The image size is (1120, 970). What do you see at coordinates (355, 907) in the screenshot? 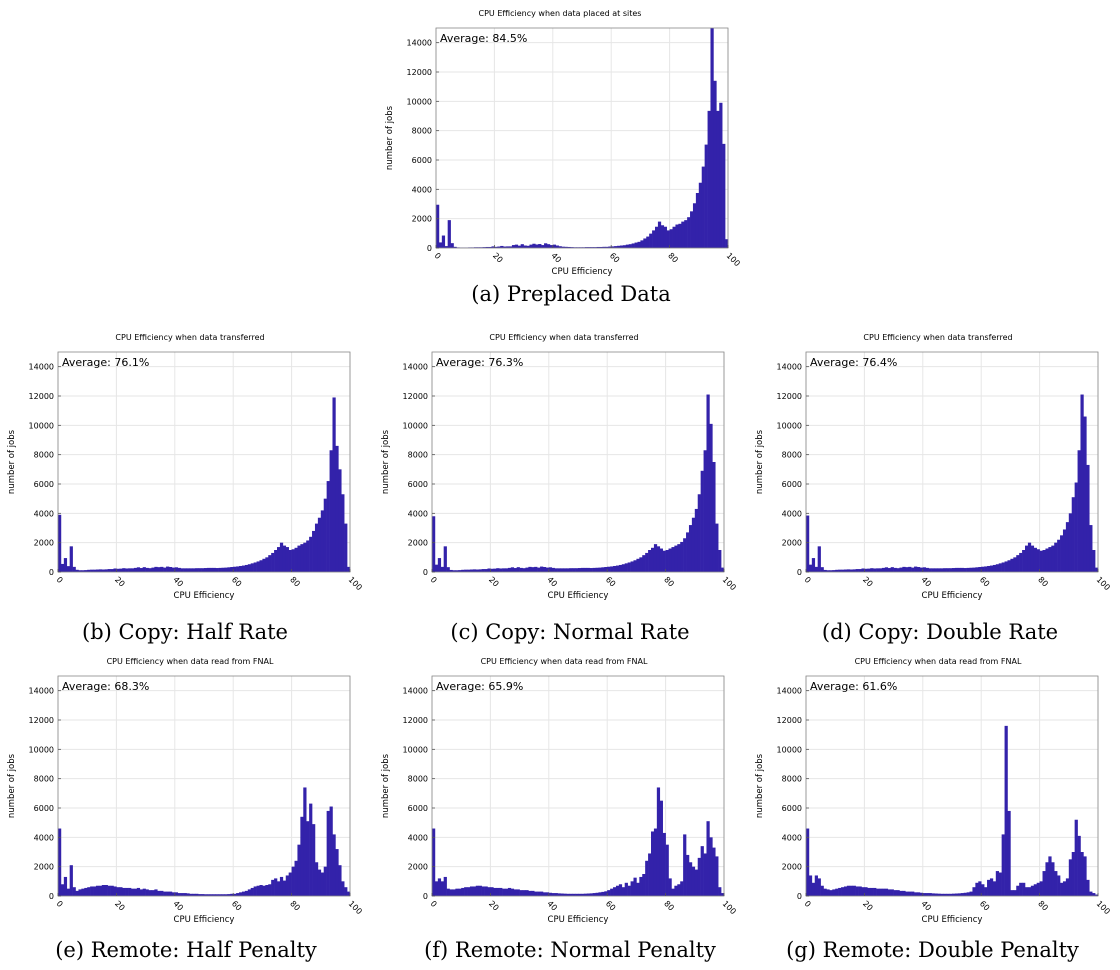
I see `x-tick-label: 100` at bounding box center [355, 907].